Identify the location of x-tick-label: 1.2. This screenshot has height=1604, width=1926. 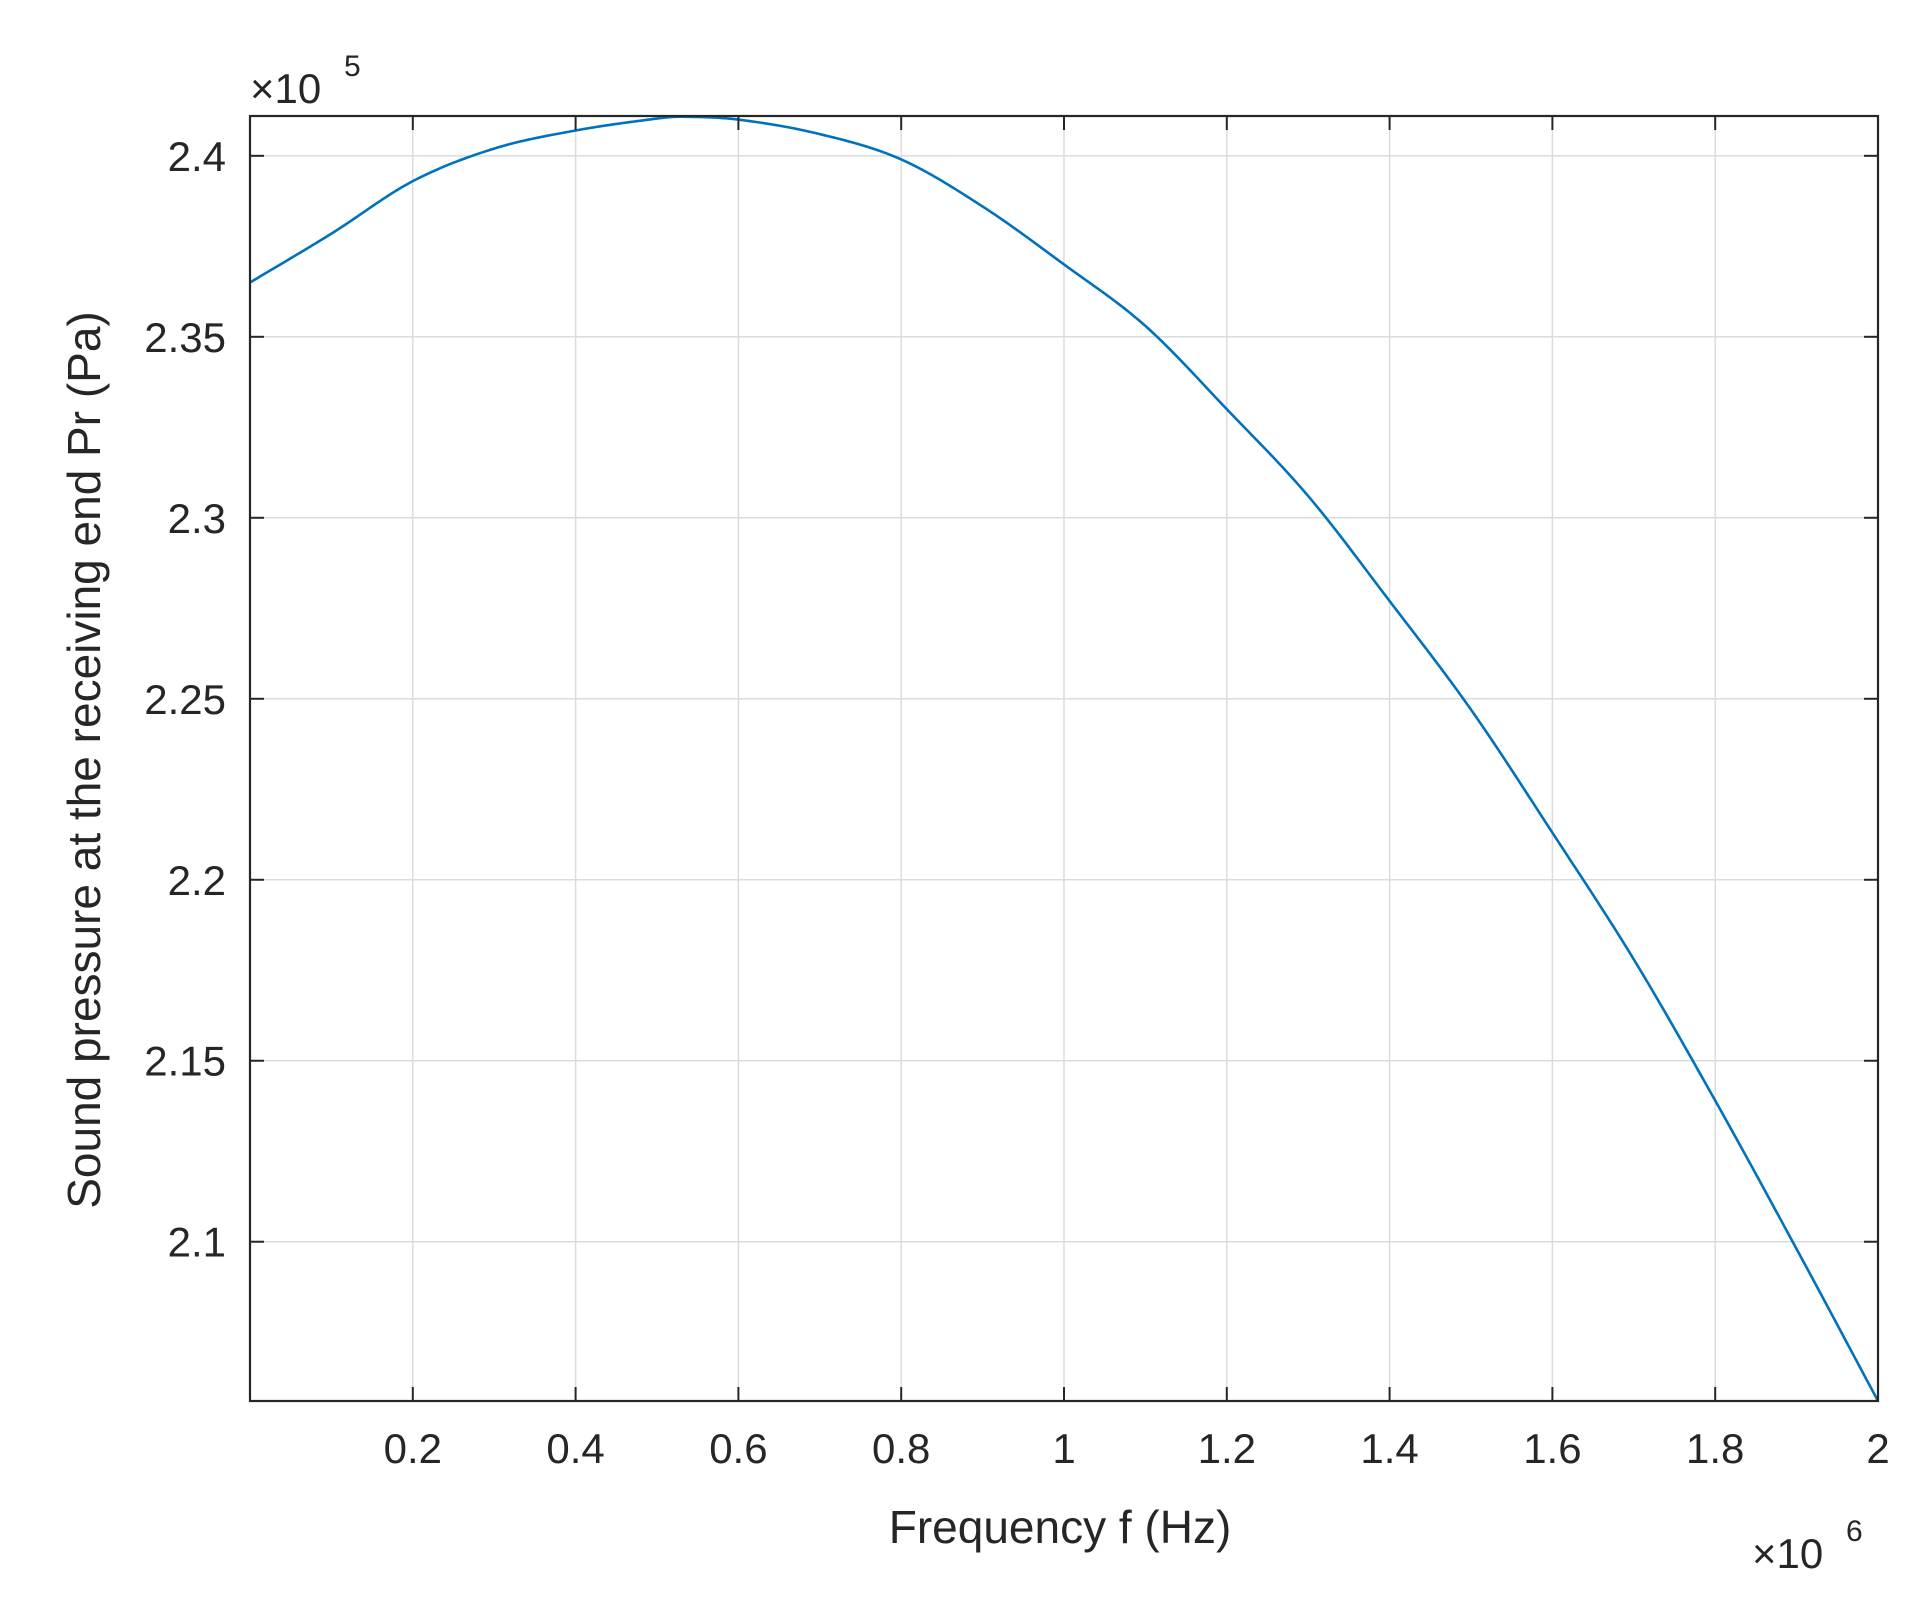
(1227, 1448).